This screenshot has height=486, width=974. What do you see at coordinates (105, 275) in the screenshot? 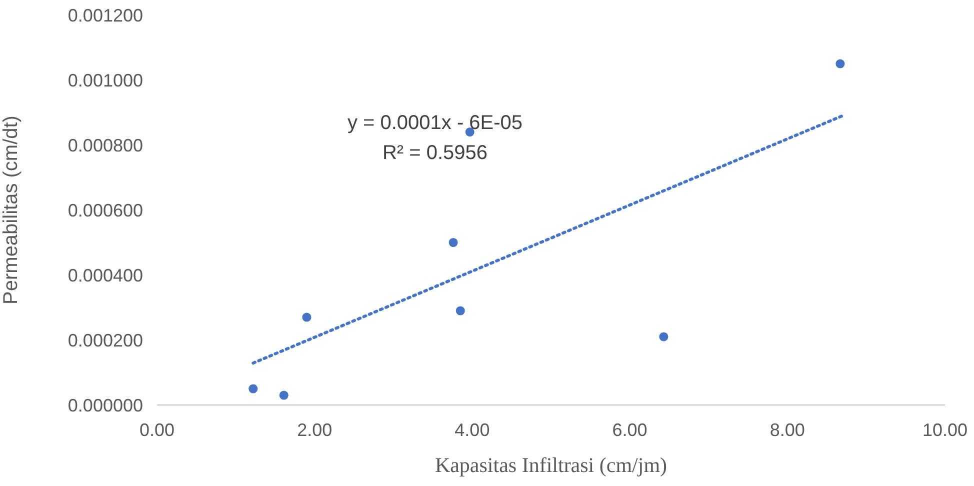
I see `y-tick-label: 0.000400` at bounding box center [105, 275].